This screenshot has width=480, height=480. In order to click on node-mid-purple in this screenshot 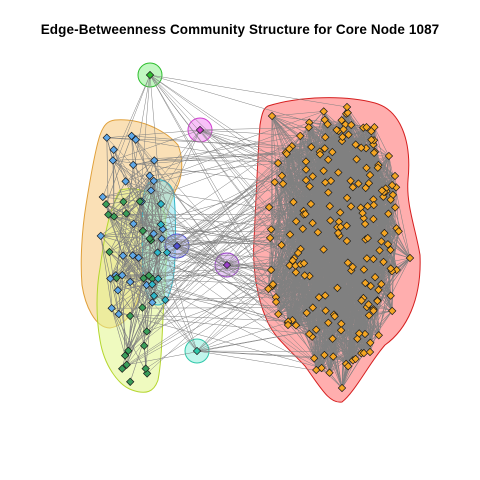, I will do `click(227, 265)`.